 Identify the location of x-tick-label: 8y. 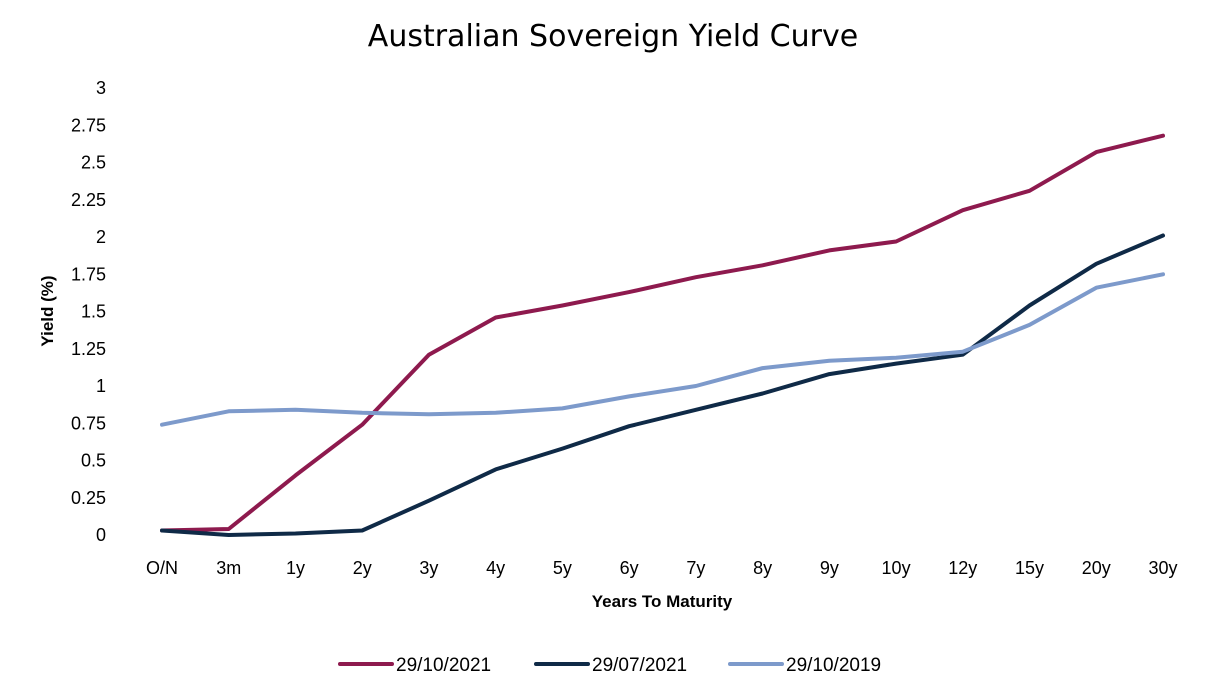
(762, 568).